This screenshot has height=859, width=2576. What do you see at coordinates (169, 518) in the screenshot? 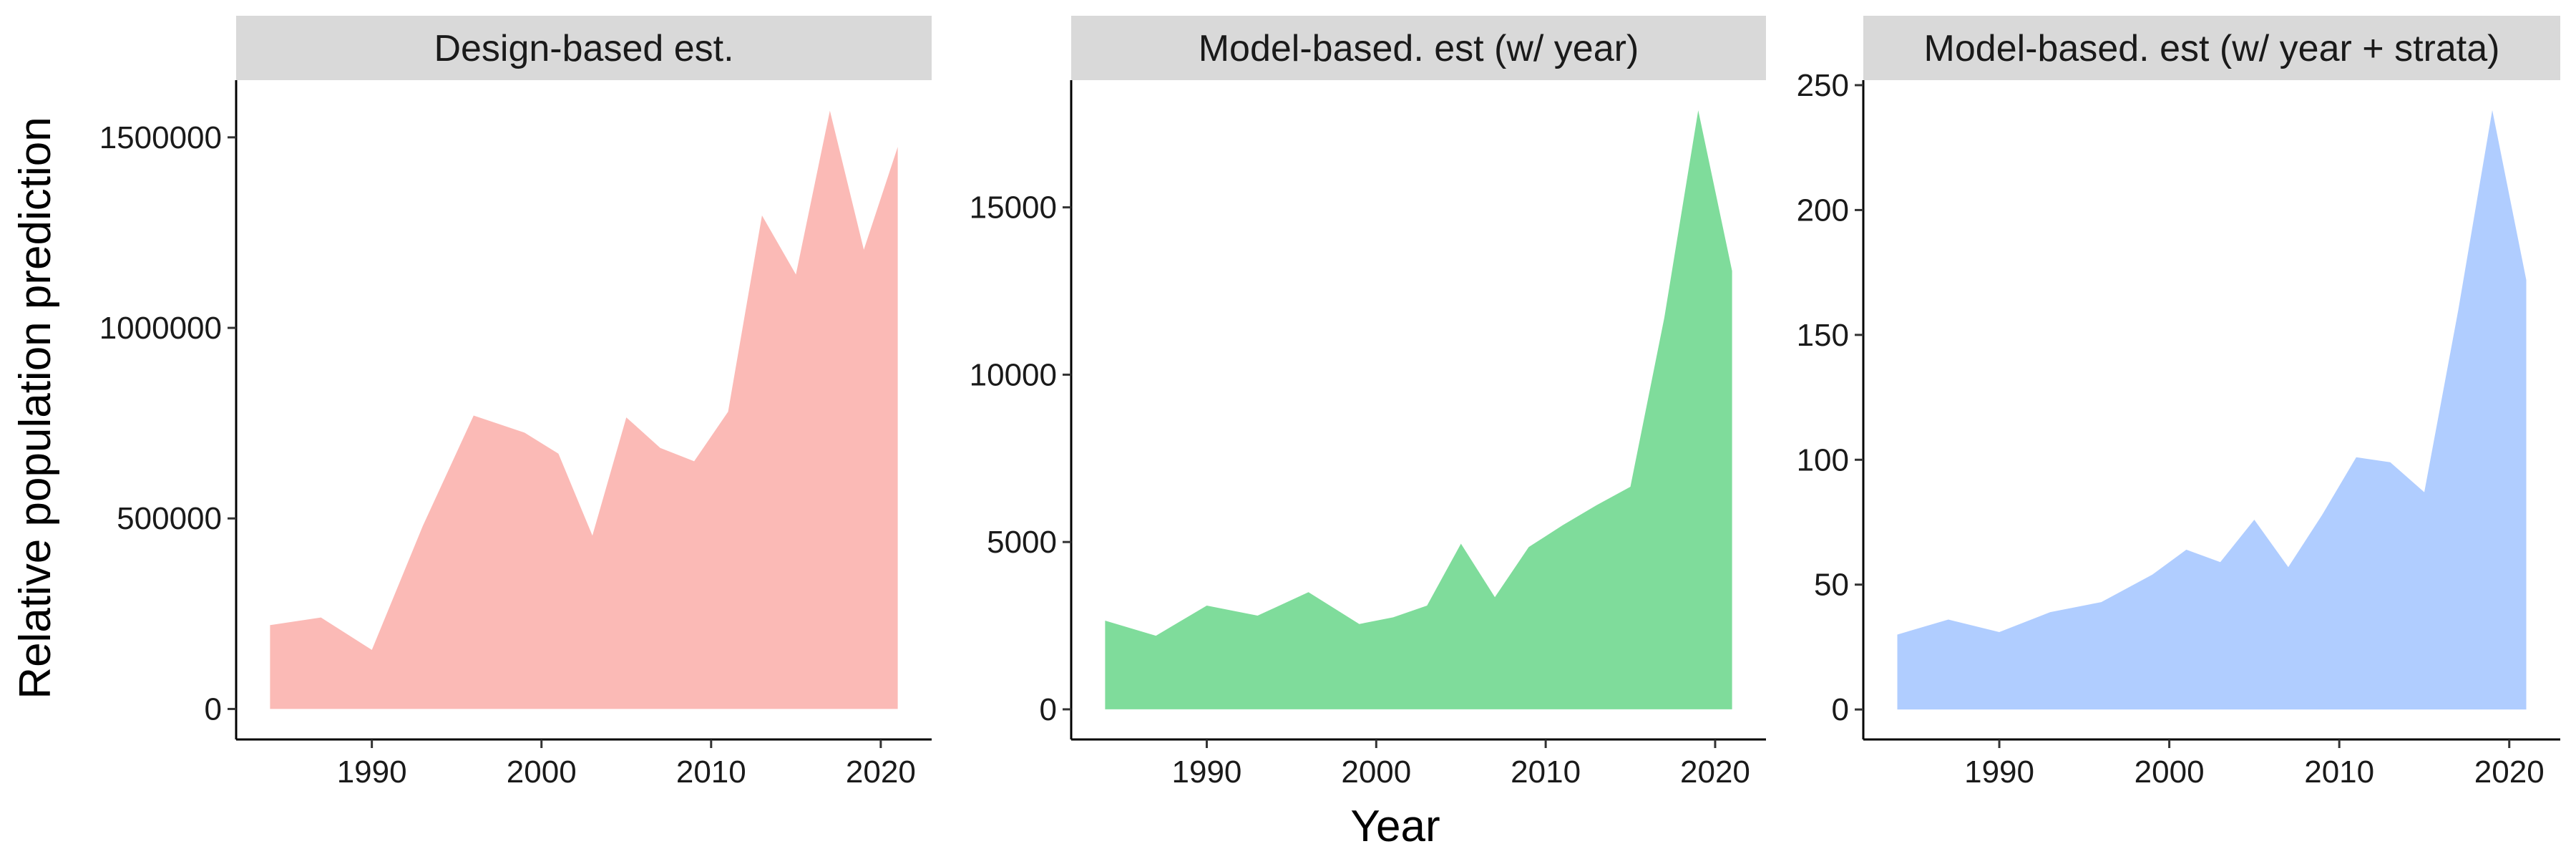
I see `y-tick-label: 500000` at bounding box center [169, 518].